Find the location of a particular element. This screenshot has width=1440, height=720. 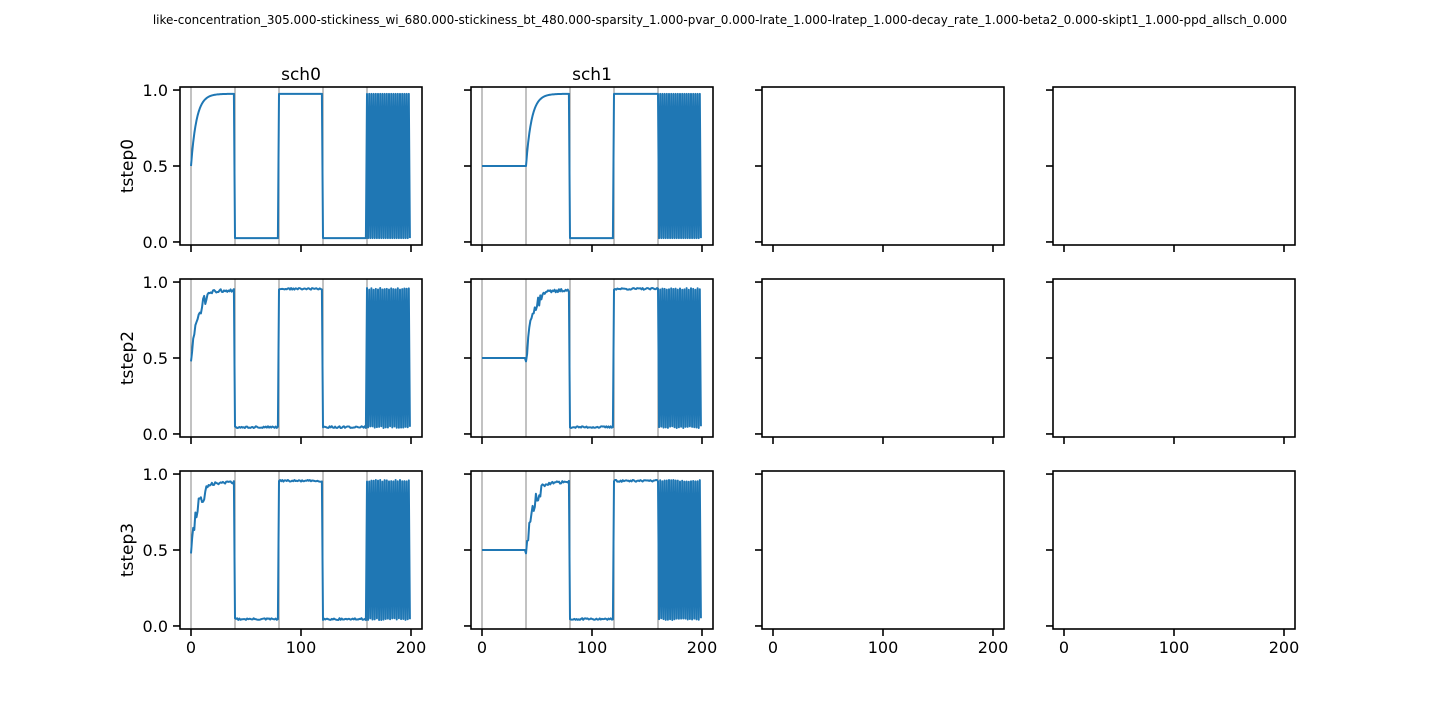

subplot-r2-c1: 0 100 200 is located at coordinates (591, 563).